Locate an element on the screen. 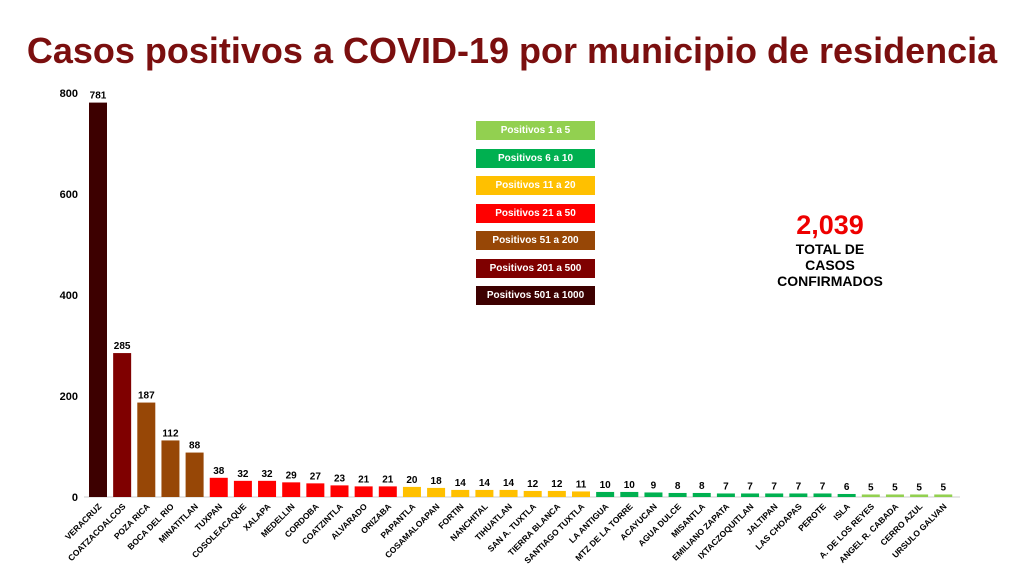  y-tick-label: 200 is located at coordinates (69, 397).